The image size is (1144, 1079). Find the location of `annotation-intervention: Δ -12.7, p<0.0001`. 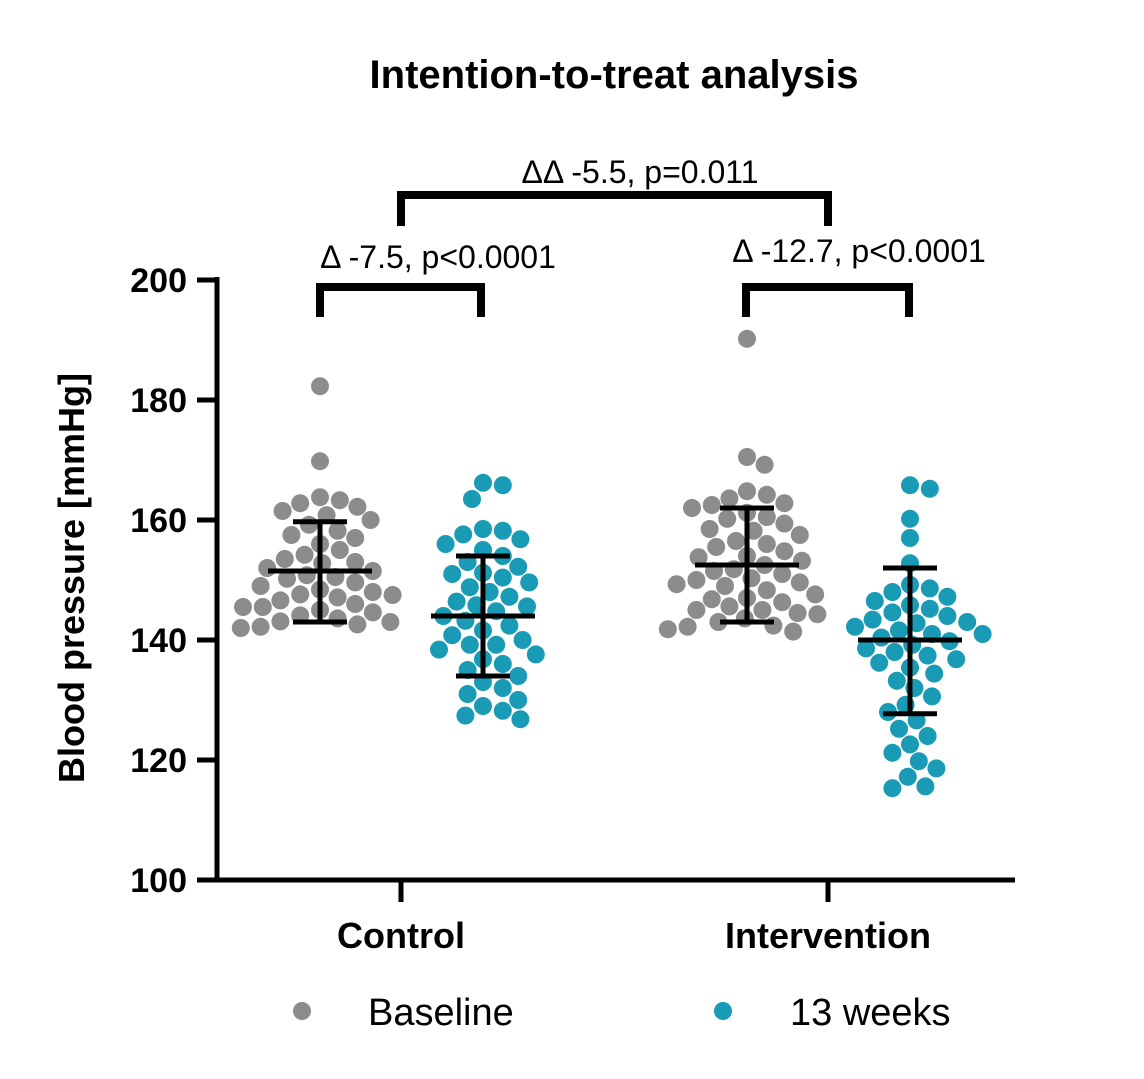

annotation-intervention: Δ -12.7, p<0.0001 is located at coordinates (859, 251).